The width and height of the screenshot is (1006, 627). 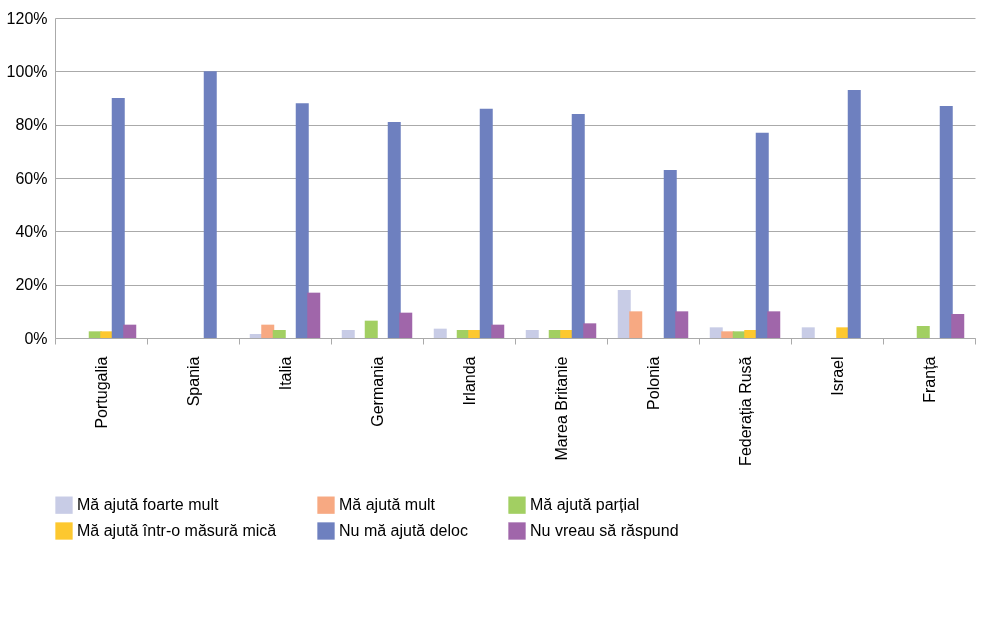 I want to click on y-tick-label: 120%, so click(x=27, y=18).